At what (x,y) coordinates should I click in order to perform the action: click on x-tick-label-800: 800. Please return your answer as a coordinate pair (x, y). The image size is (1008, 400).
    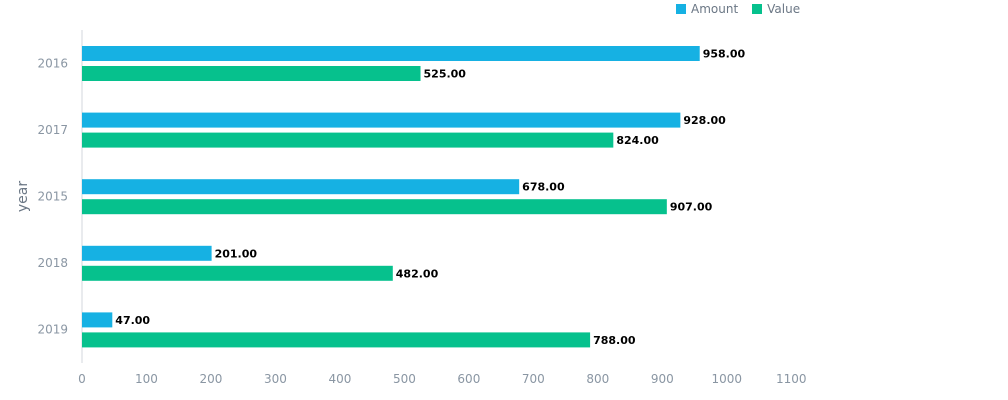
    Looking at the image, I should click on (597, 379).